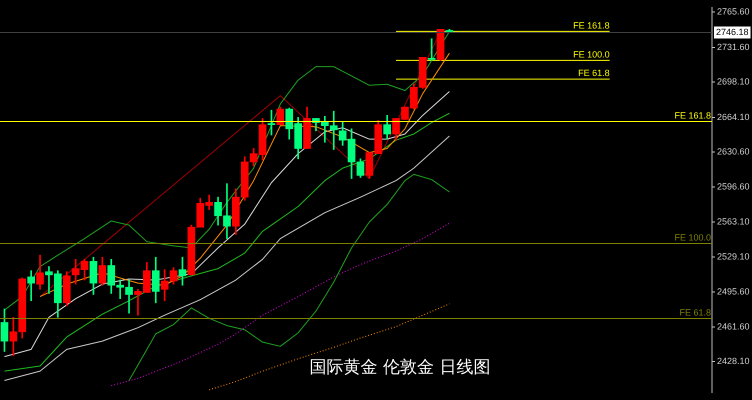  Describe the element at coordinates (733, 117) in the screenshot. I see `y-tick-label: 2664.10` at that location.